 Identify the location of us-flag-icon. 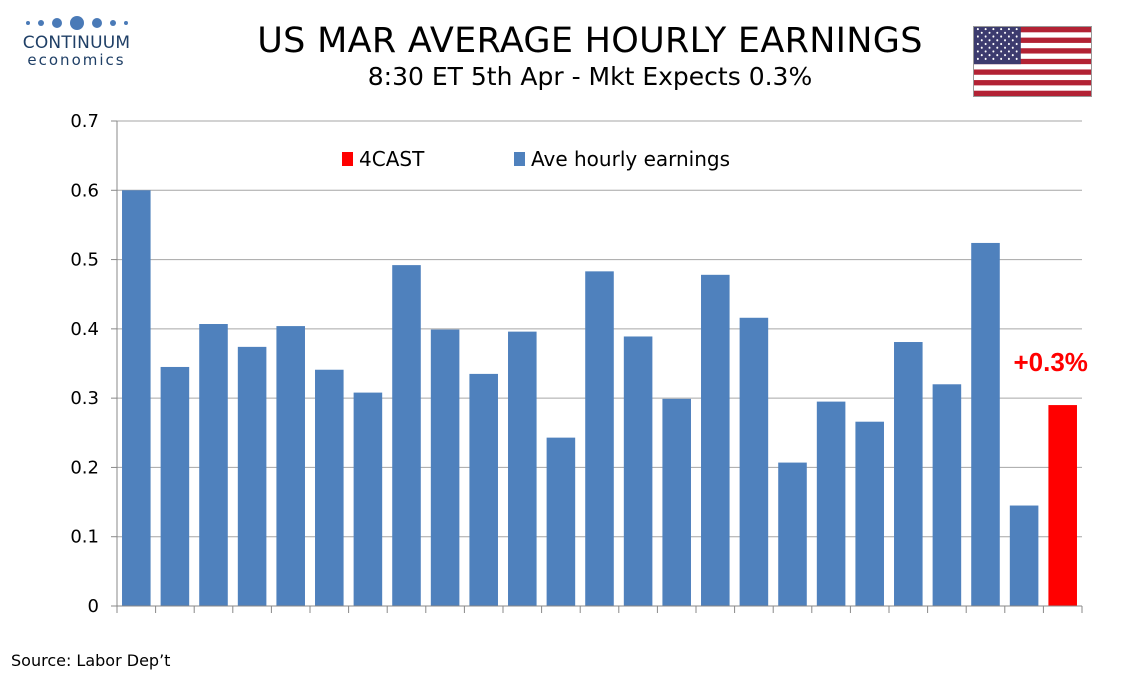
(1032, 61).